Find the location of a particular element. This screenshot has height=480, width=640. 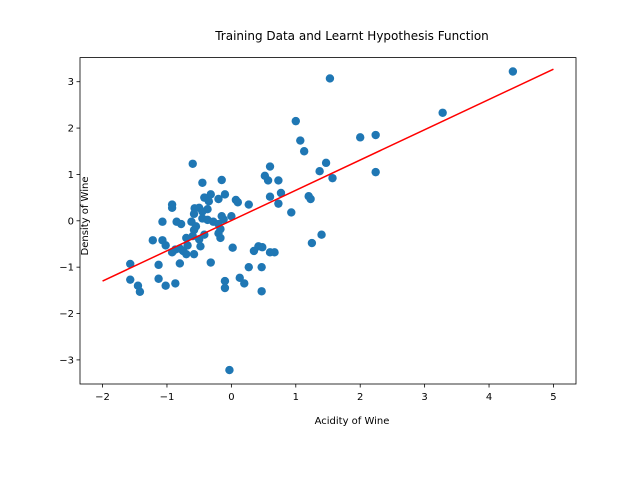

x-tick-label: 3 is located at coordinates (424, 397).